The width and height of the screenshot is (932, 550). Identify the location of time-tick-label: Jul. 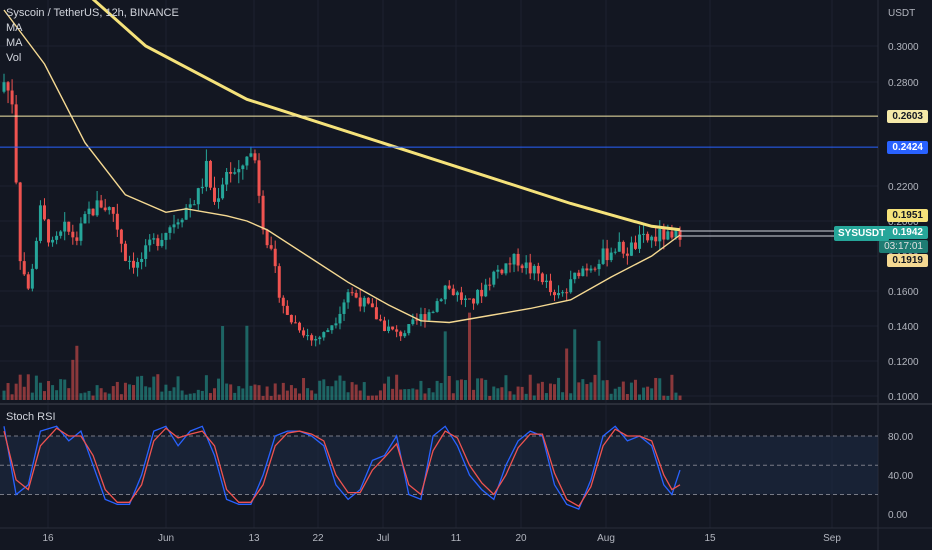
(383, 538).